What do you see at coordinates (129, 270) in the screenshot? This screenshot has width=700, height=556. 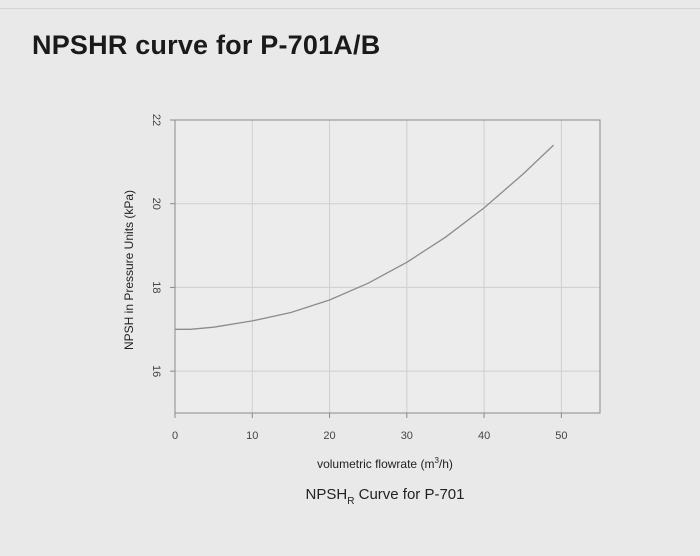 I see `y-axis-label: NPSH in Pressure Units (kPa)` at bounding box center [129, 270].